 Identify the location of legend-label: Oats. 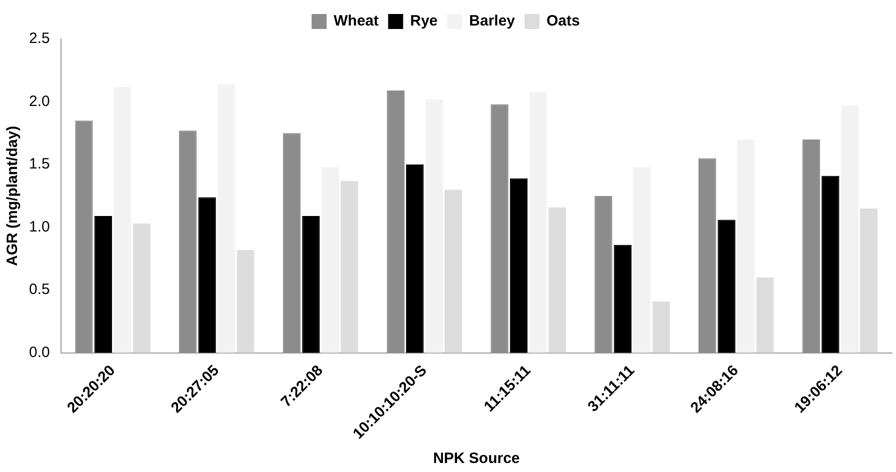
(563, 21).